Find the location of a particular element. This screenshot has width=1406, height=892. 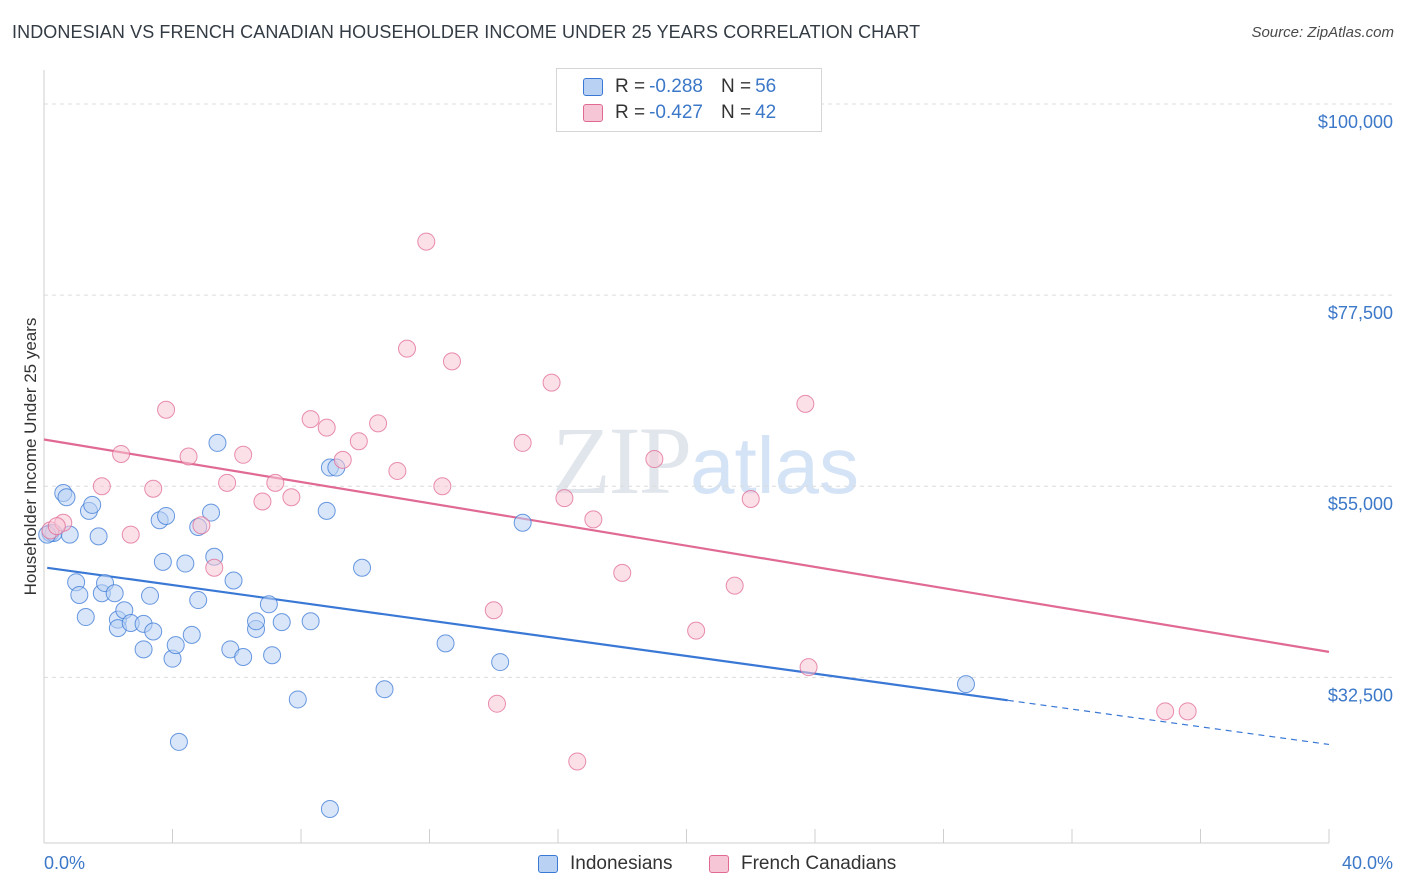

legend-r-value: -0.427 is located at coordinates (676, 112).